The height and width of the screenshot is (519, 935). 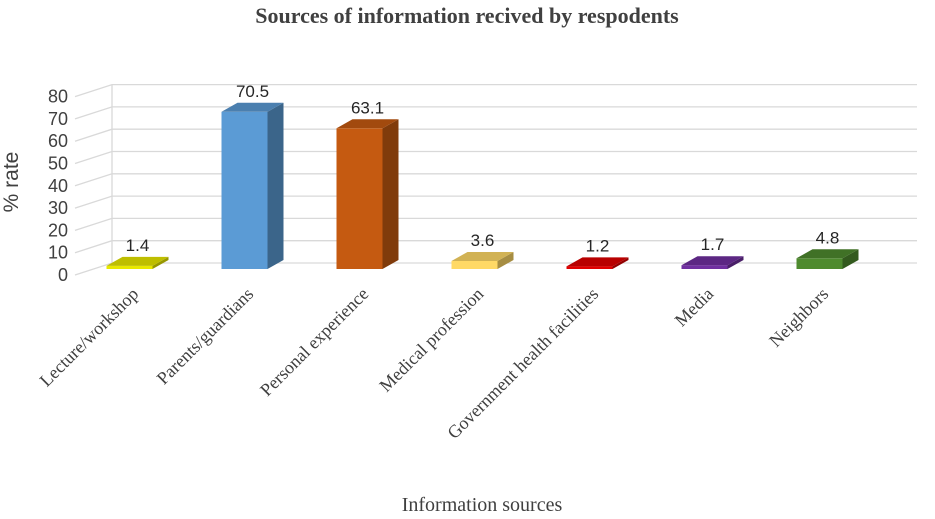 What do you see at coordinates (798, 317) in the screenshot?
I see `x-tick-label-neighbors: Neighbors` at bounding box center [798, 317].